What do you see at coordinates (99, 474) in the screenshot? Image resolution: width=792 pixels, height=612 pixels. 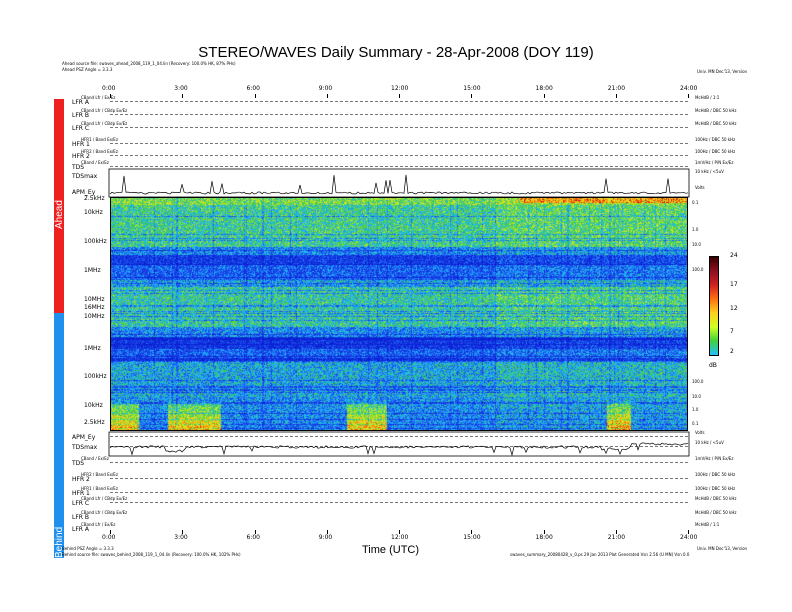 I see `instrument-sublabel: HFR2 / Band Ex/Ez` at bounding box center [99, 474].